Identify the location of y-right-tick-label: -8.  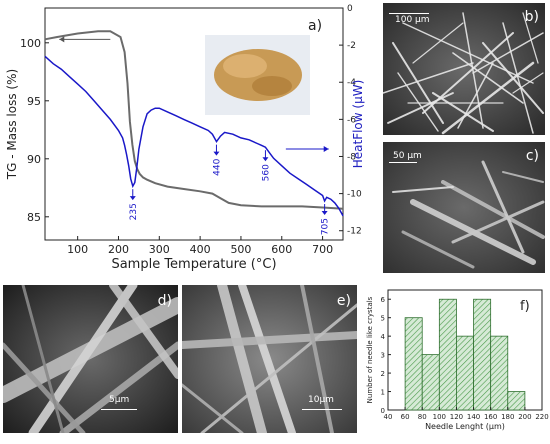
(351, 157).